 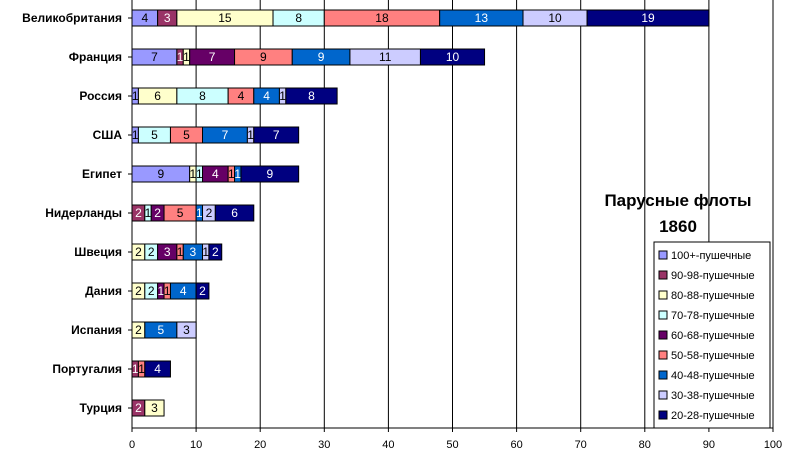 I want to click on category-label: Швеция, so click(x=98, y=252).